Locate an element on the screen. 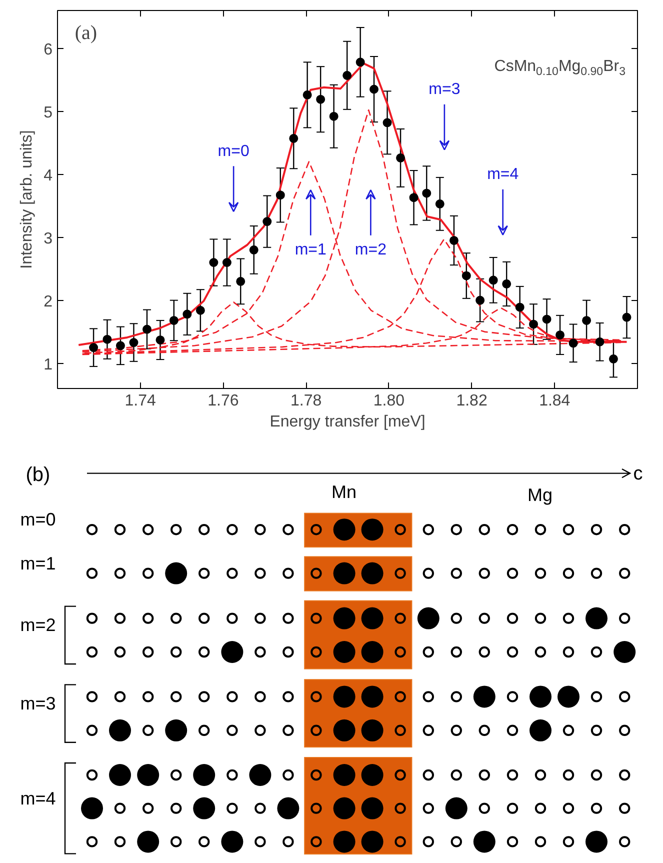 Image resolution: width=663 pixels, height=863 pixels. text: m=4 is located at coordinates (38, 798).